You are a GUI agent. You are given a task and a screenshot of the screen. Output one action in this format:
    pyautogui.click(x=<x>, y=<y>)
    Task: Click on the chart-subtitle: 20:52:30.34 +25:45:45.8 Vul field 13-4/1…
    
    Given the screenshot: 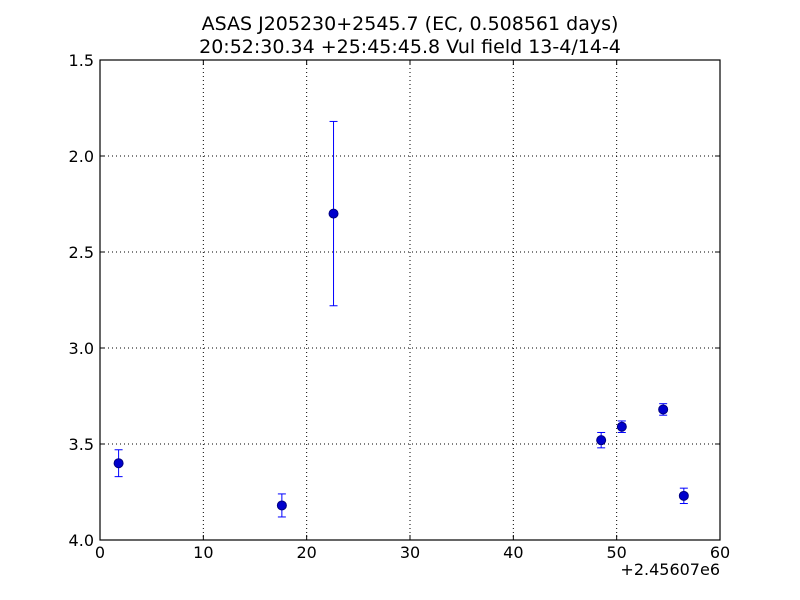 What is the action you would take?
    pyautogui.click(x=410, y=47)
    